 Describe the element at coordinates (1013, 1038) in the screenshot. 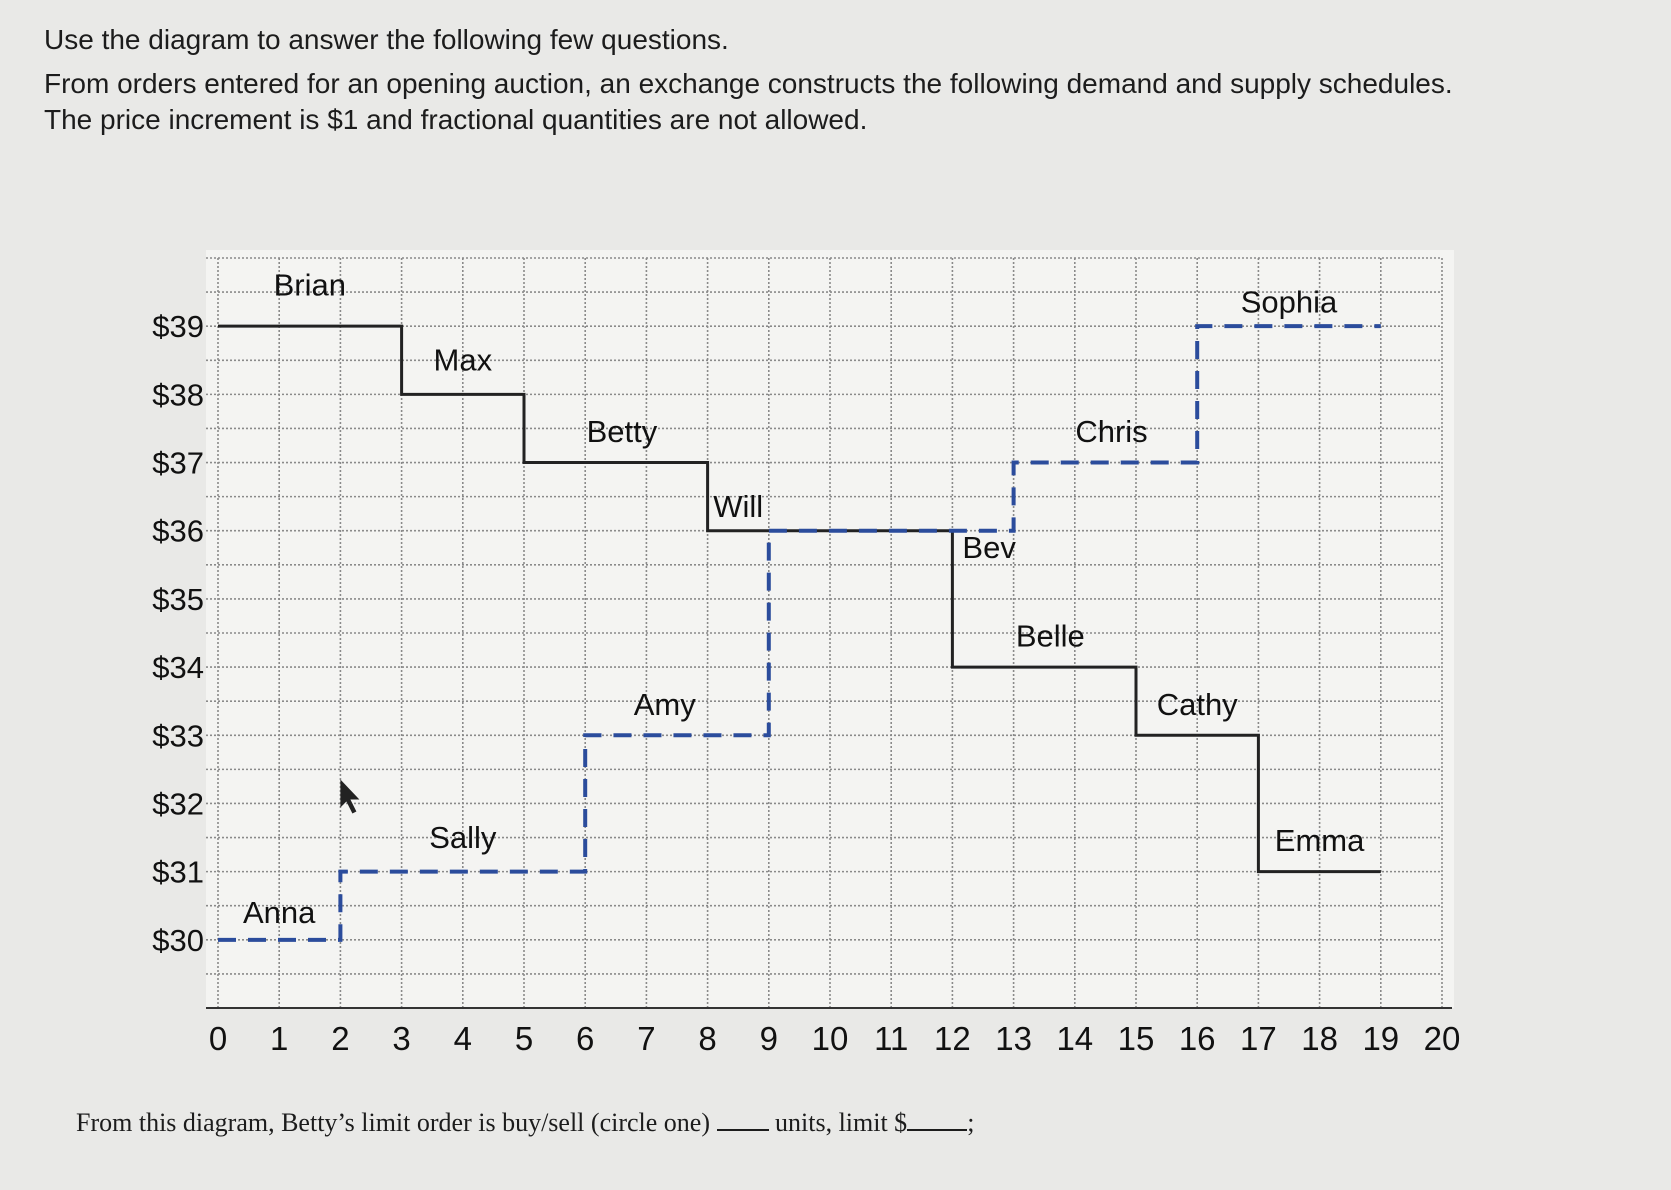

I see `x-tick-label: 13` at that location.